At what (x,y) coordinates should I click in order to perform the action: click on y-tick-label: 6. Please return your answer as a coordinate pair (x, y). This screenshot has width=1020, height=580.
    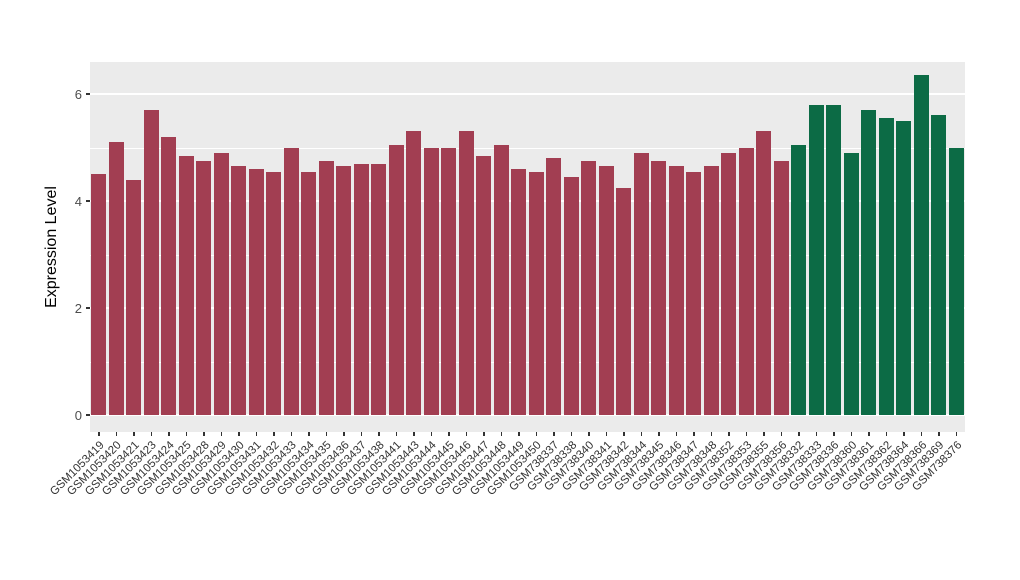
    Looking at the image, I should click on (78, 94).